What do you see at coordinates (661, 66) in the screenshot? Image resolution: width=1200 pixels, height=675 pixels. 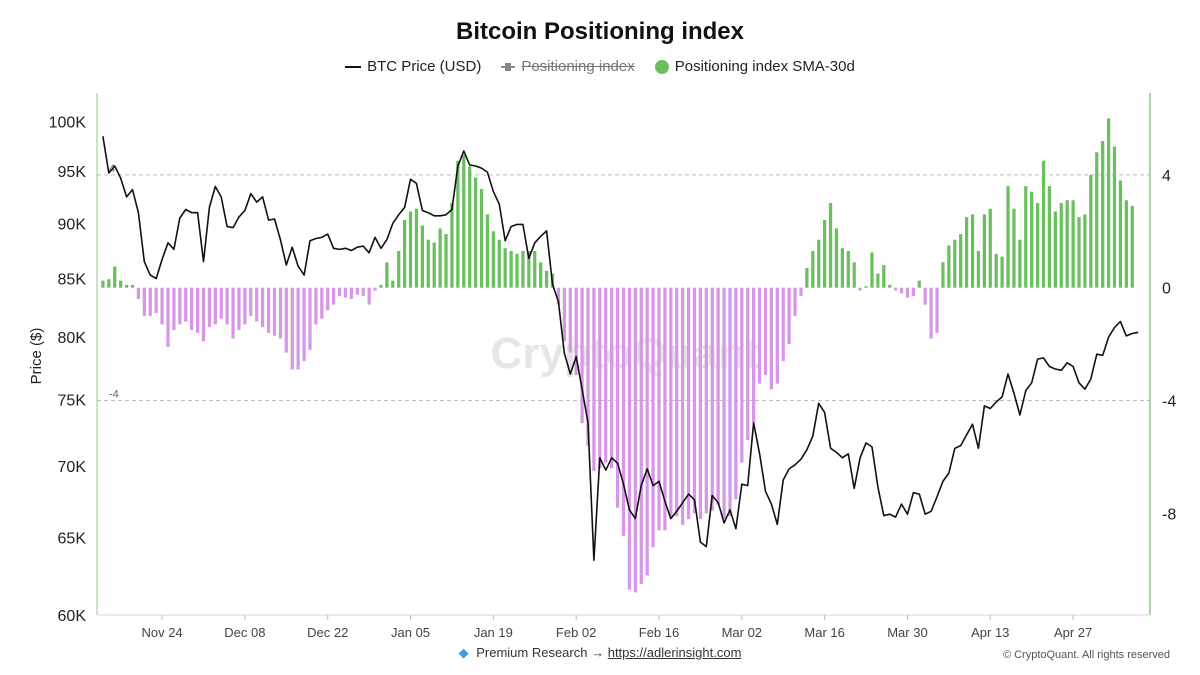 I see `legend-dot-swatch` at bounding box center [661, 66].